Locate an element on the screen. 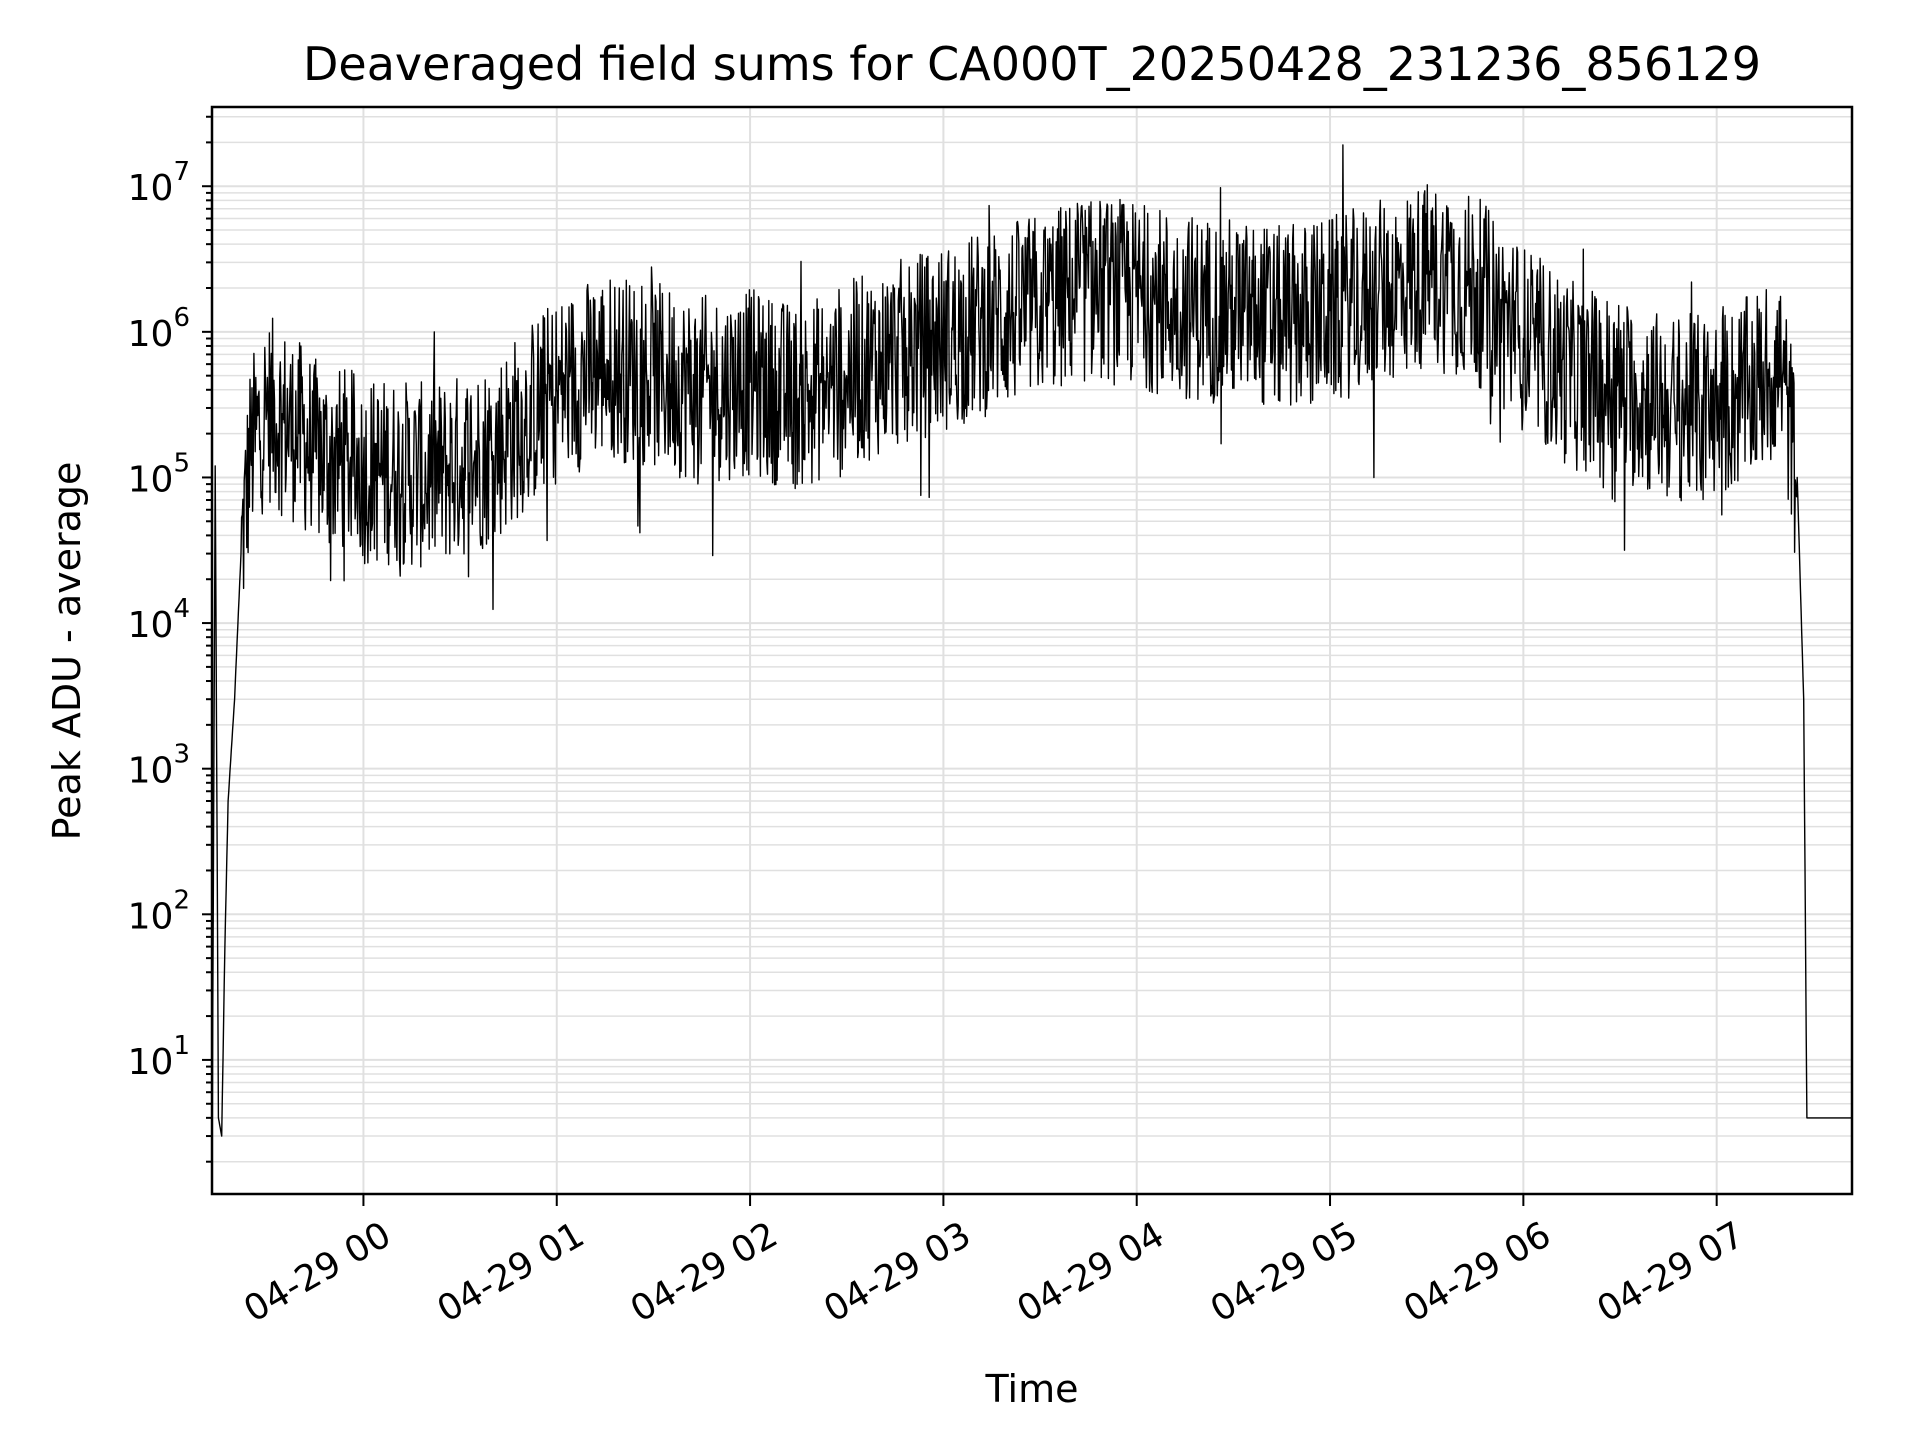 This screenshot has height=1440, width=1920. y-tick-label: 10⁷ is located at coordinates (159, 183).